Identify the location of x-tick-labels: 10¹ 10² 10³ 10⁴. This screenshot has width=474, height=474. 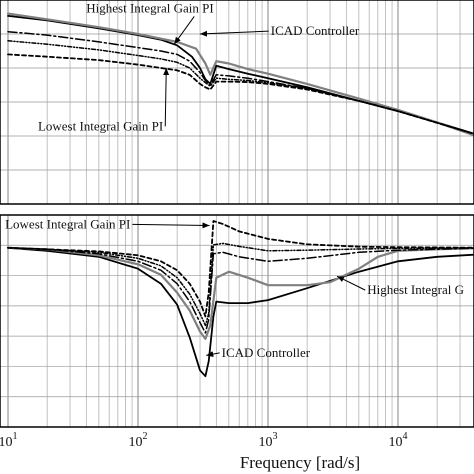
(204, 440).